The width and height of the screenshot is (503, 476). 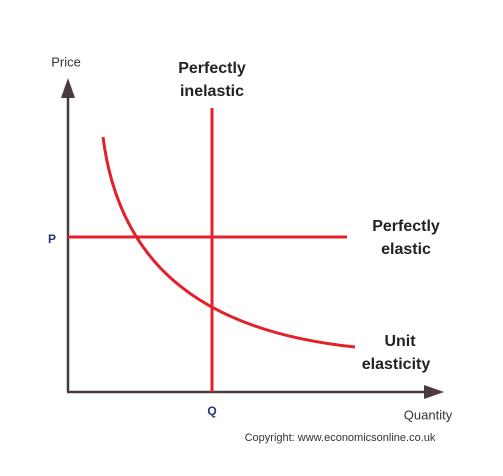 What do you see at coordinates (68, 88) in the screenshot?
I see `y-axis-arrow` at bounding box center [68, 88].